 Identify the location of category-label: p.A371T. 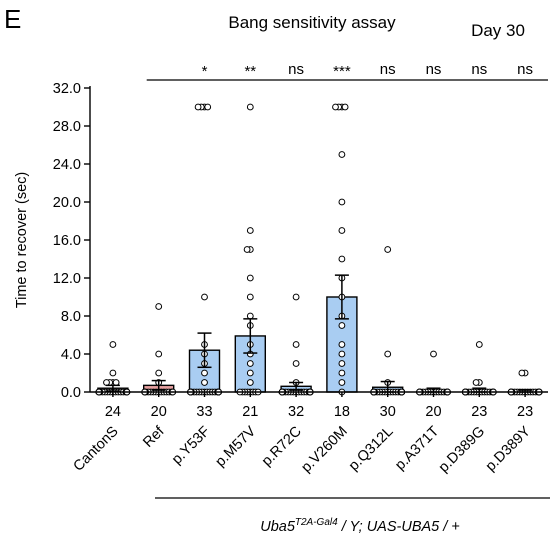
(417, 448).